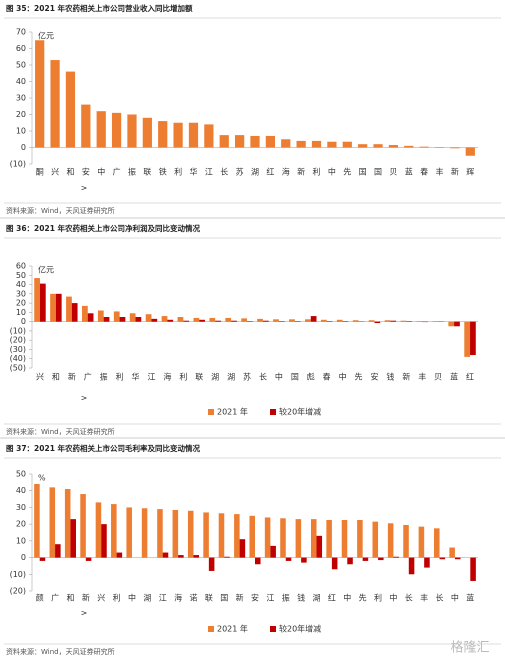 The image size is (505, 664). What do you see at coordinates (469, 648) in the screenshot?
I see `watermark: 格隆汇` at bounding box center [469, 648].